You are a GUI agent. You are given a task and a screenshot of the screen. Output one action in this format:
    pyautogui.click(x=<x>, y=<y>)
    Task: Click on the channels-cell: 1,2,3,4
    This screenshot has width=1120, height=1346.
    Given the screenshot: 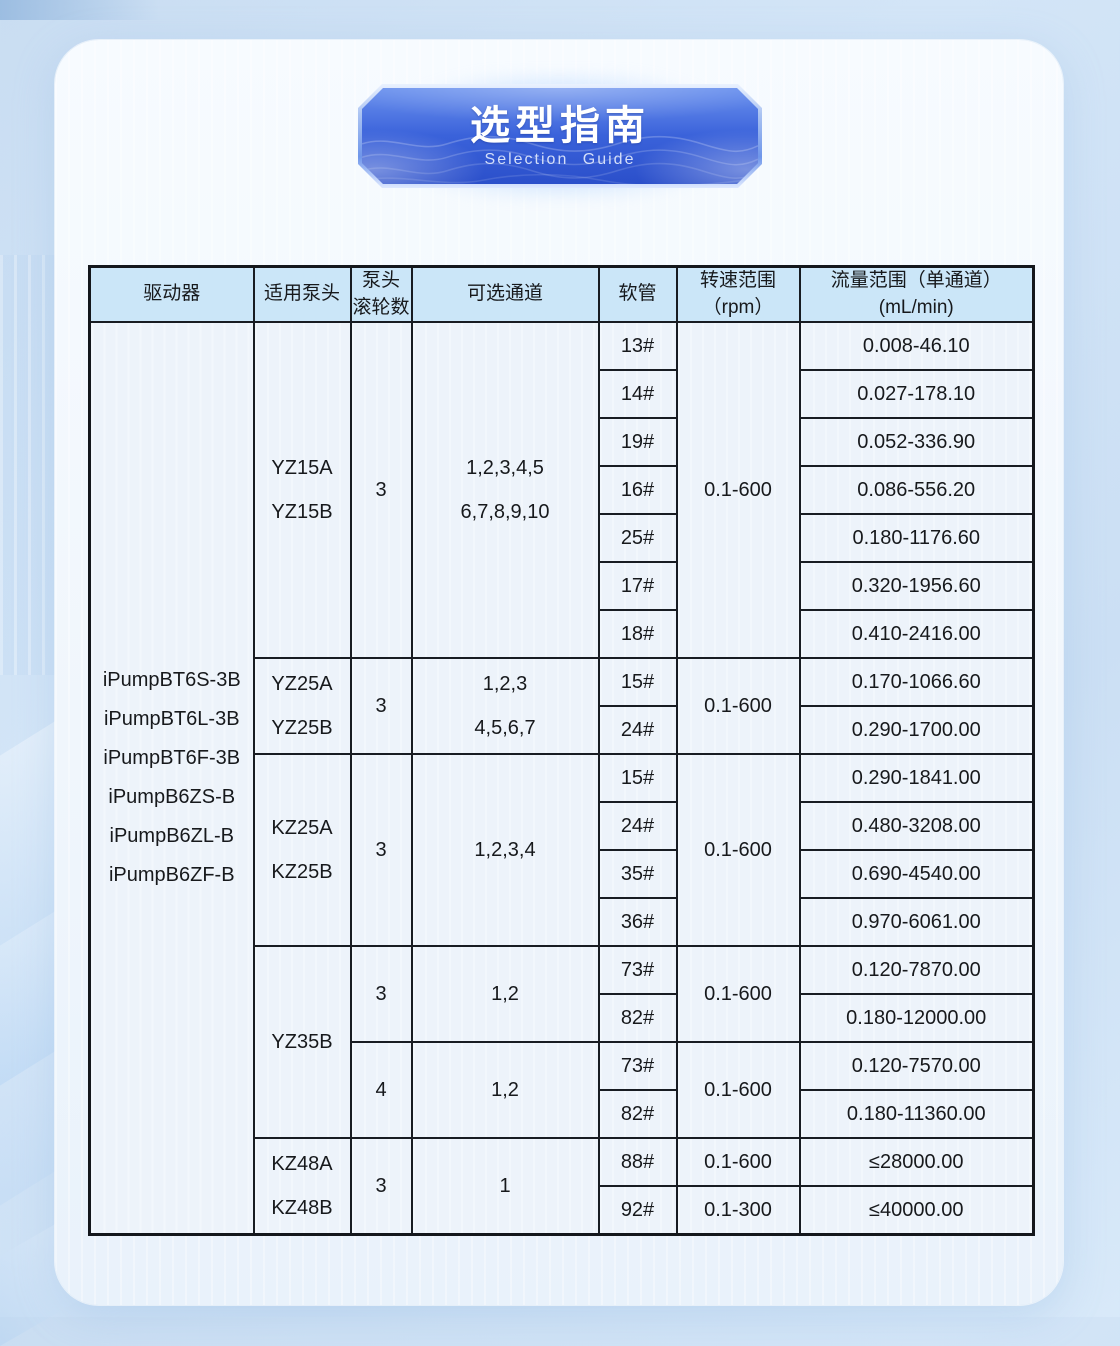 What is the action you would take?
    pyautogui.click(x=505, y=850)
    